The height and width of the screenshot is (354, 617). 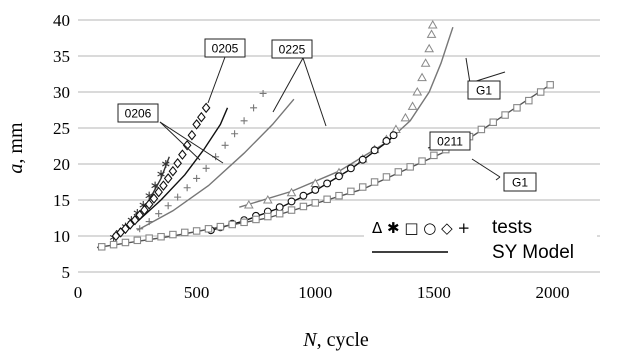 I want to click on annotation-label: 0205, so click(x=225, y=49).